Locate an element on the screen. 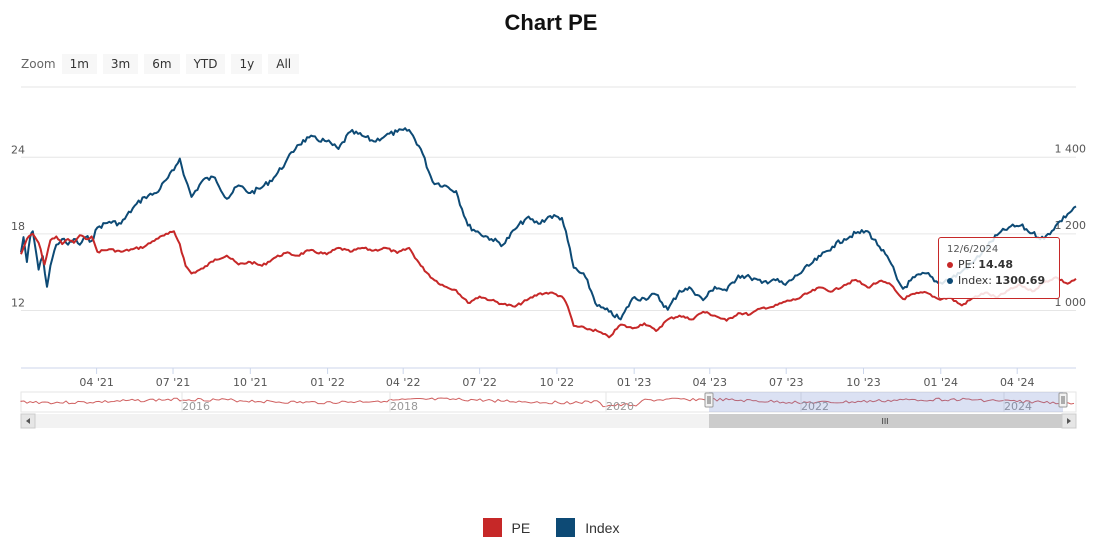 This screenshot has height=552, width=1102. zoom-toolbar: Zoom 1m 3m 6m YTD 1y All is located at coordinates (163, 64).